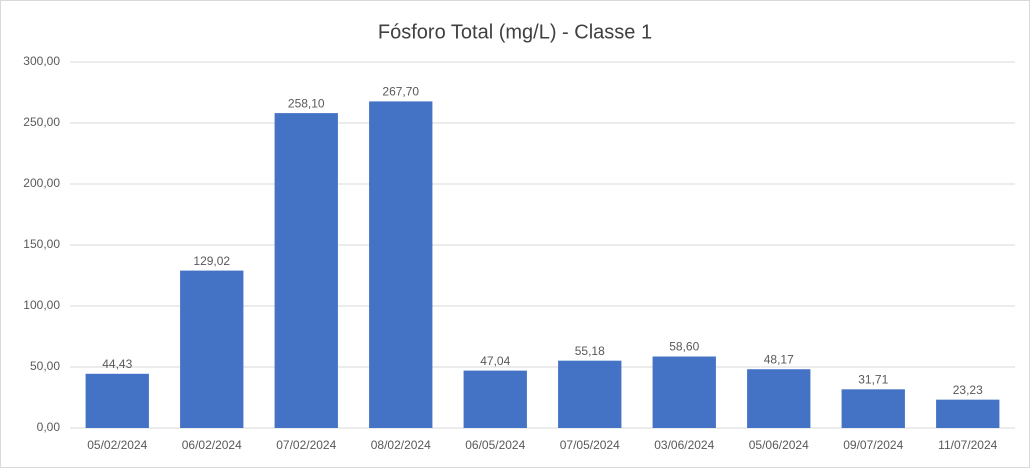  I want to click on x-tick-label: 09/07/2024, so click(873, 445).